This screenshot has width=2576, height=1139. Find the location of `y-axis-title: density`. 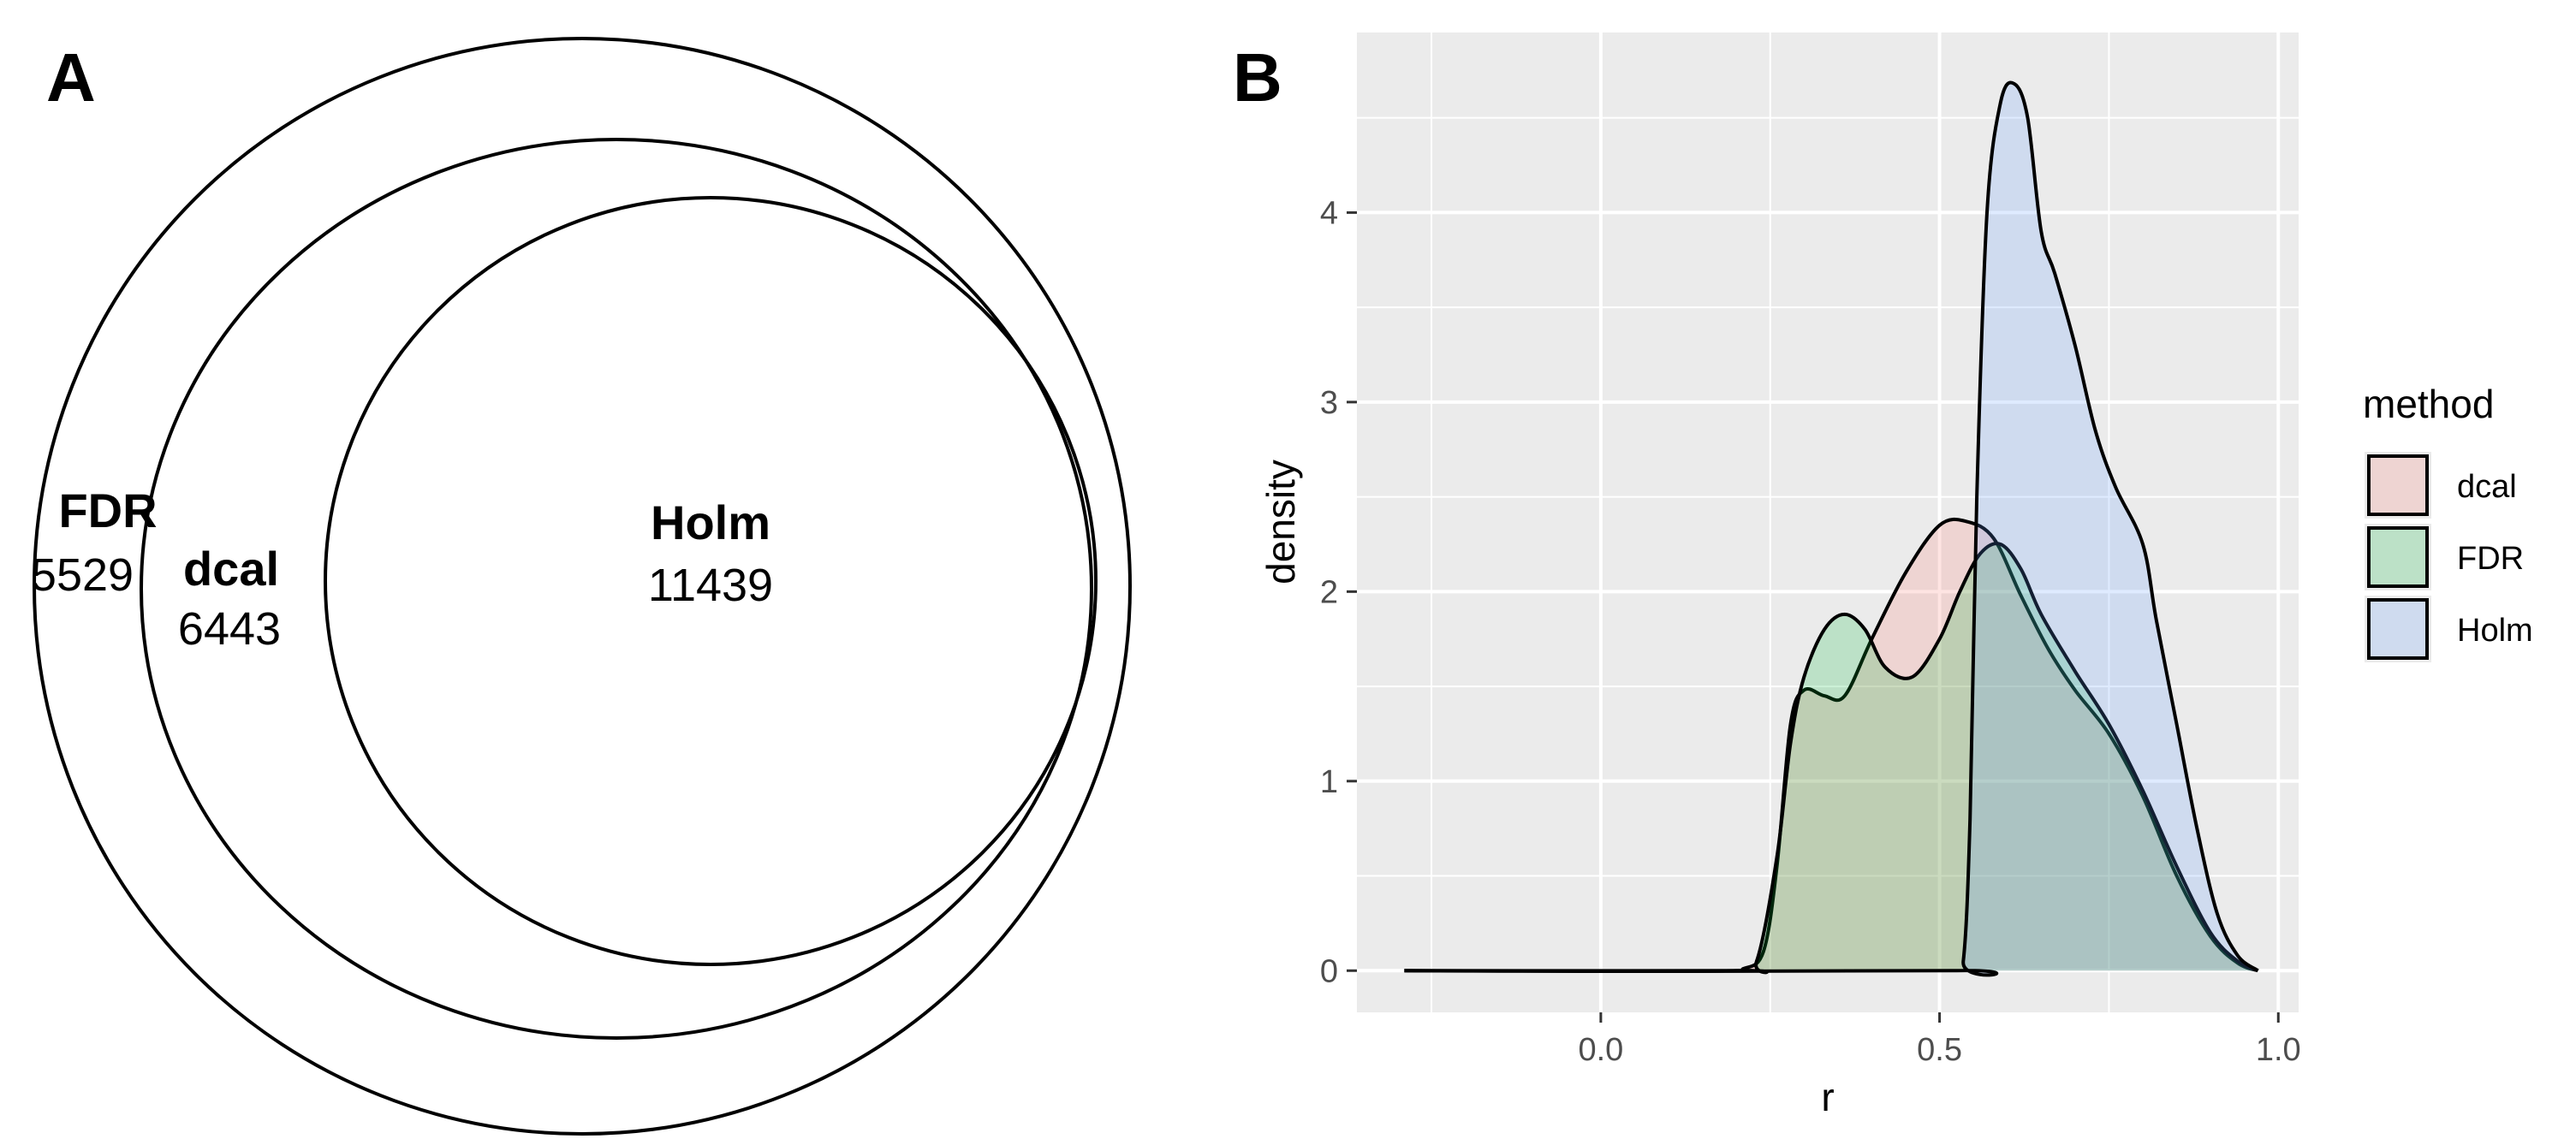

y-axis-title: density is located at coordinates (1280, 522).